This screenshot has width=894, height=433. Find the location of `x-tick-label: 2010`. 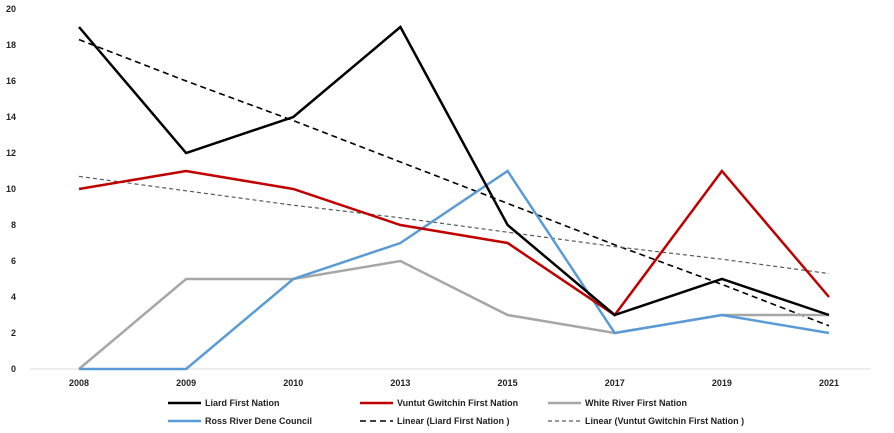

x-tick-label: 2010 is located at coordinates (293, 383).